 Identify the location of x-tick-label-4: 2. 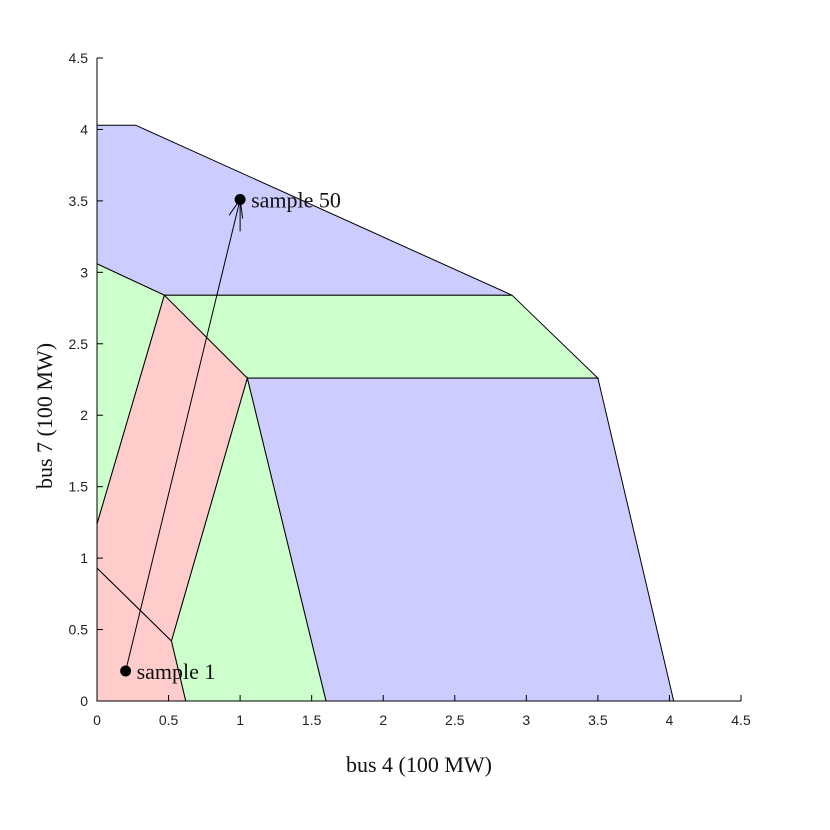
(383, 720).